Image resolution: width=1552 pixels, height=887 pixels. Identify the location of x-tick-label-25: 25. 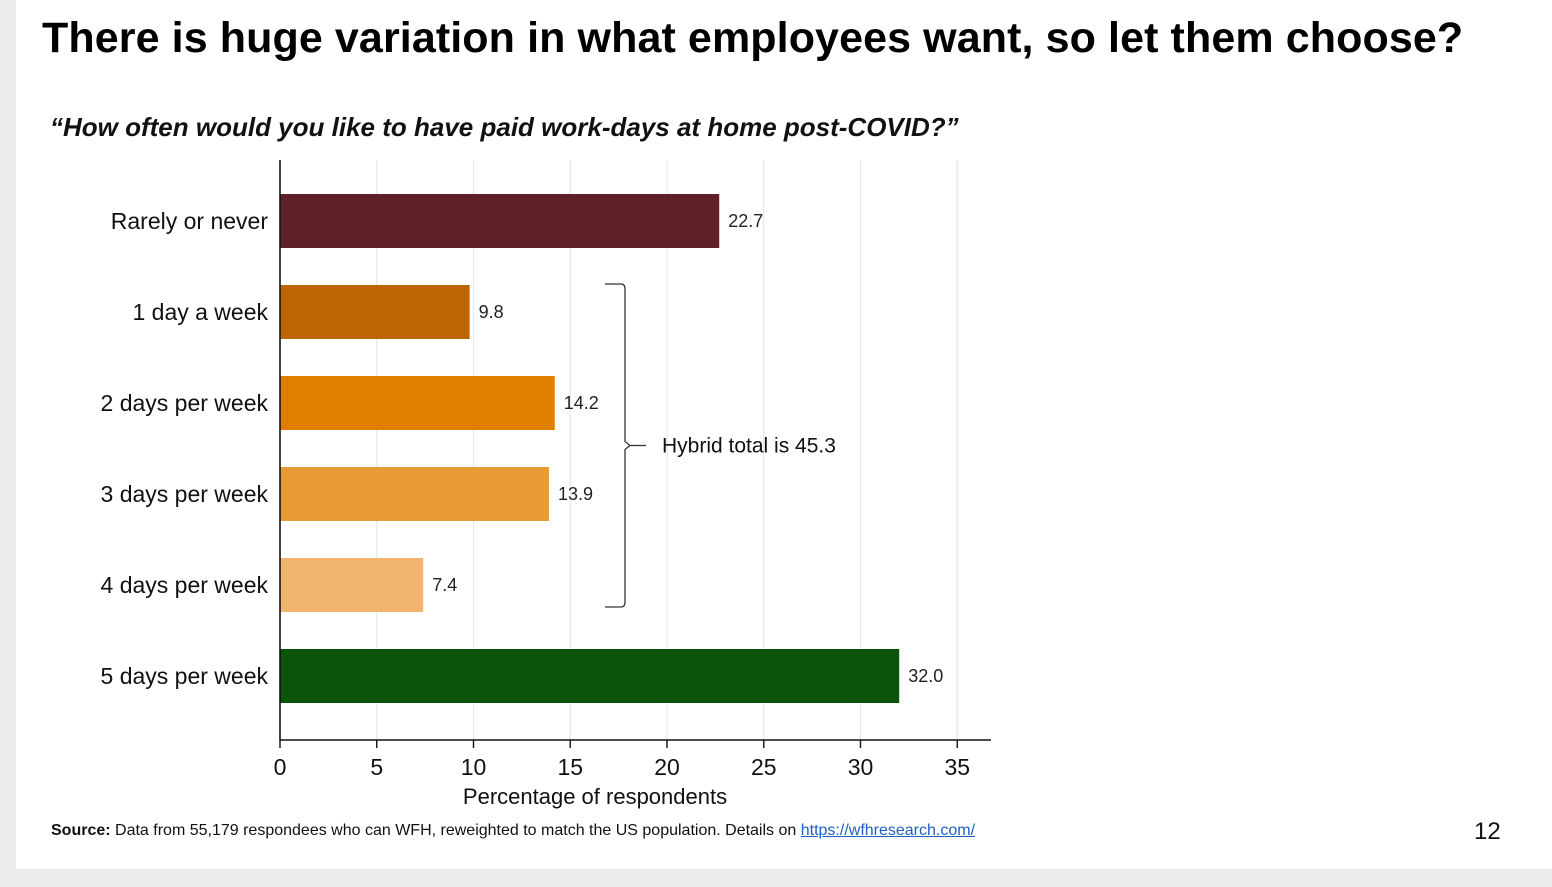
(764, 767).